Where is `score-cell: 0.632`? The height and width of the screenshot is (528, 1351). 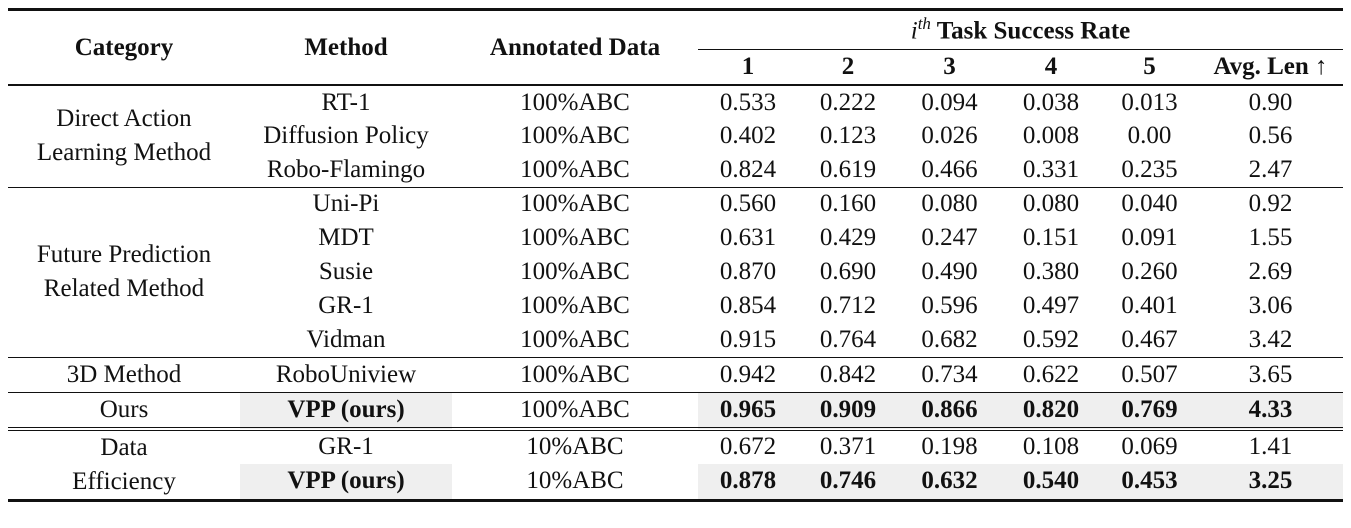 score-cell: 0.632 is located at coordinates (949, 483).